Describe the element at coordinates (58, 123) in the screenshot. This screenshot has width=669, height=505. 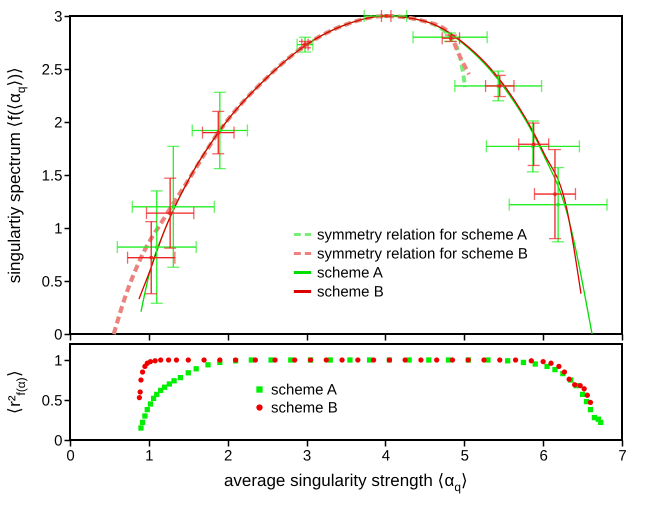
I see `y-tick-label: 2` at that location.